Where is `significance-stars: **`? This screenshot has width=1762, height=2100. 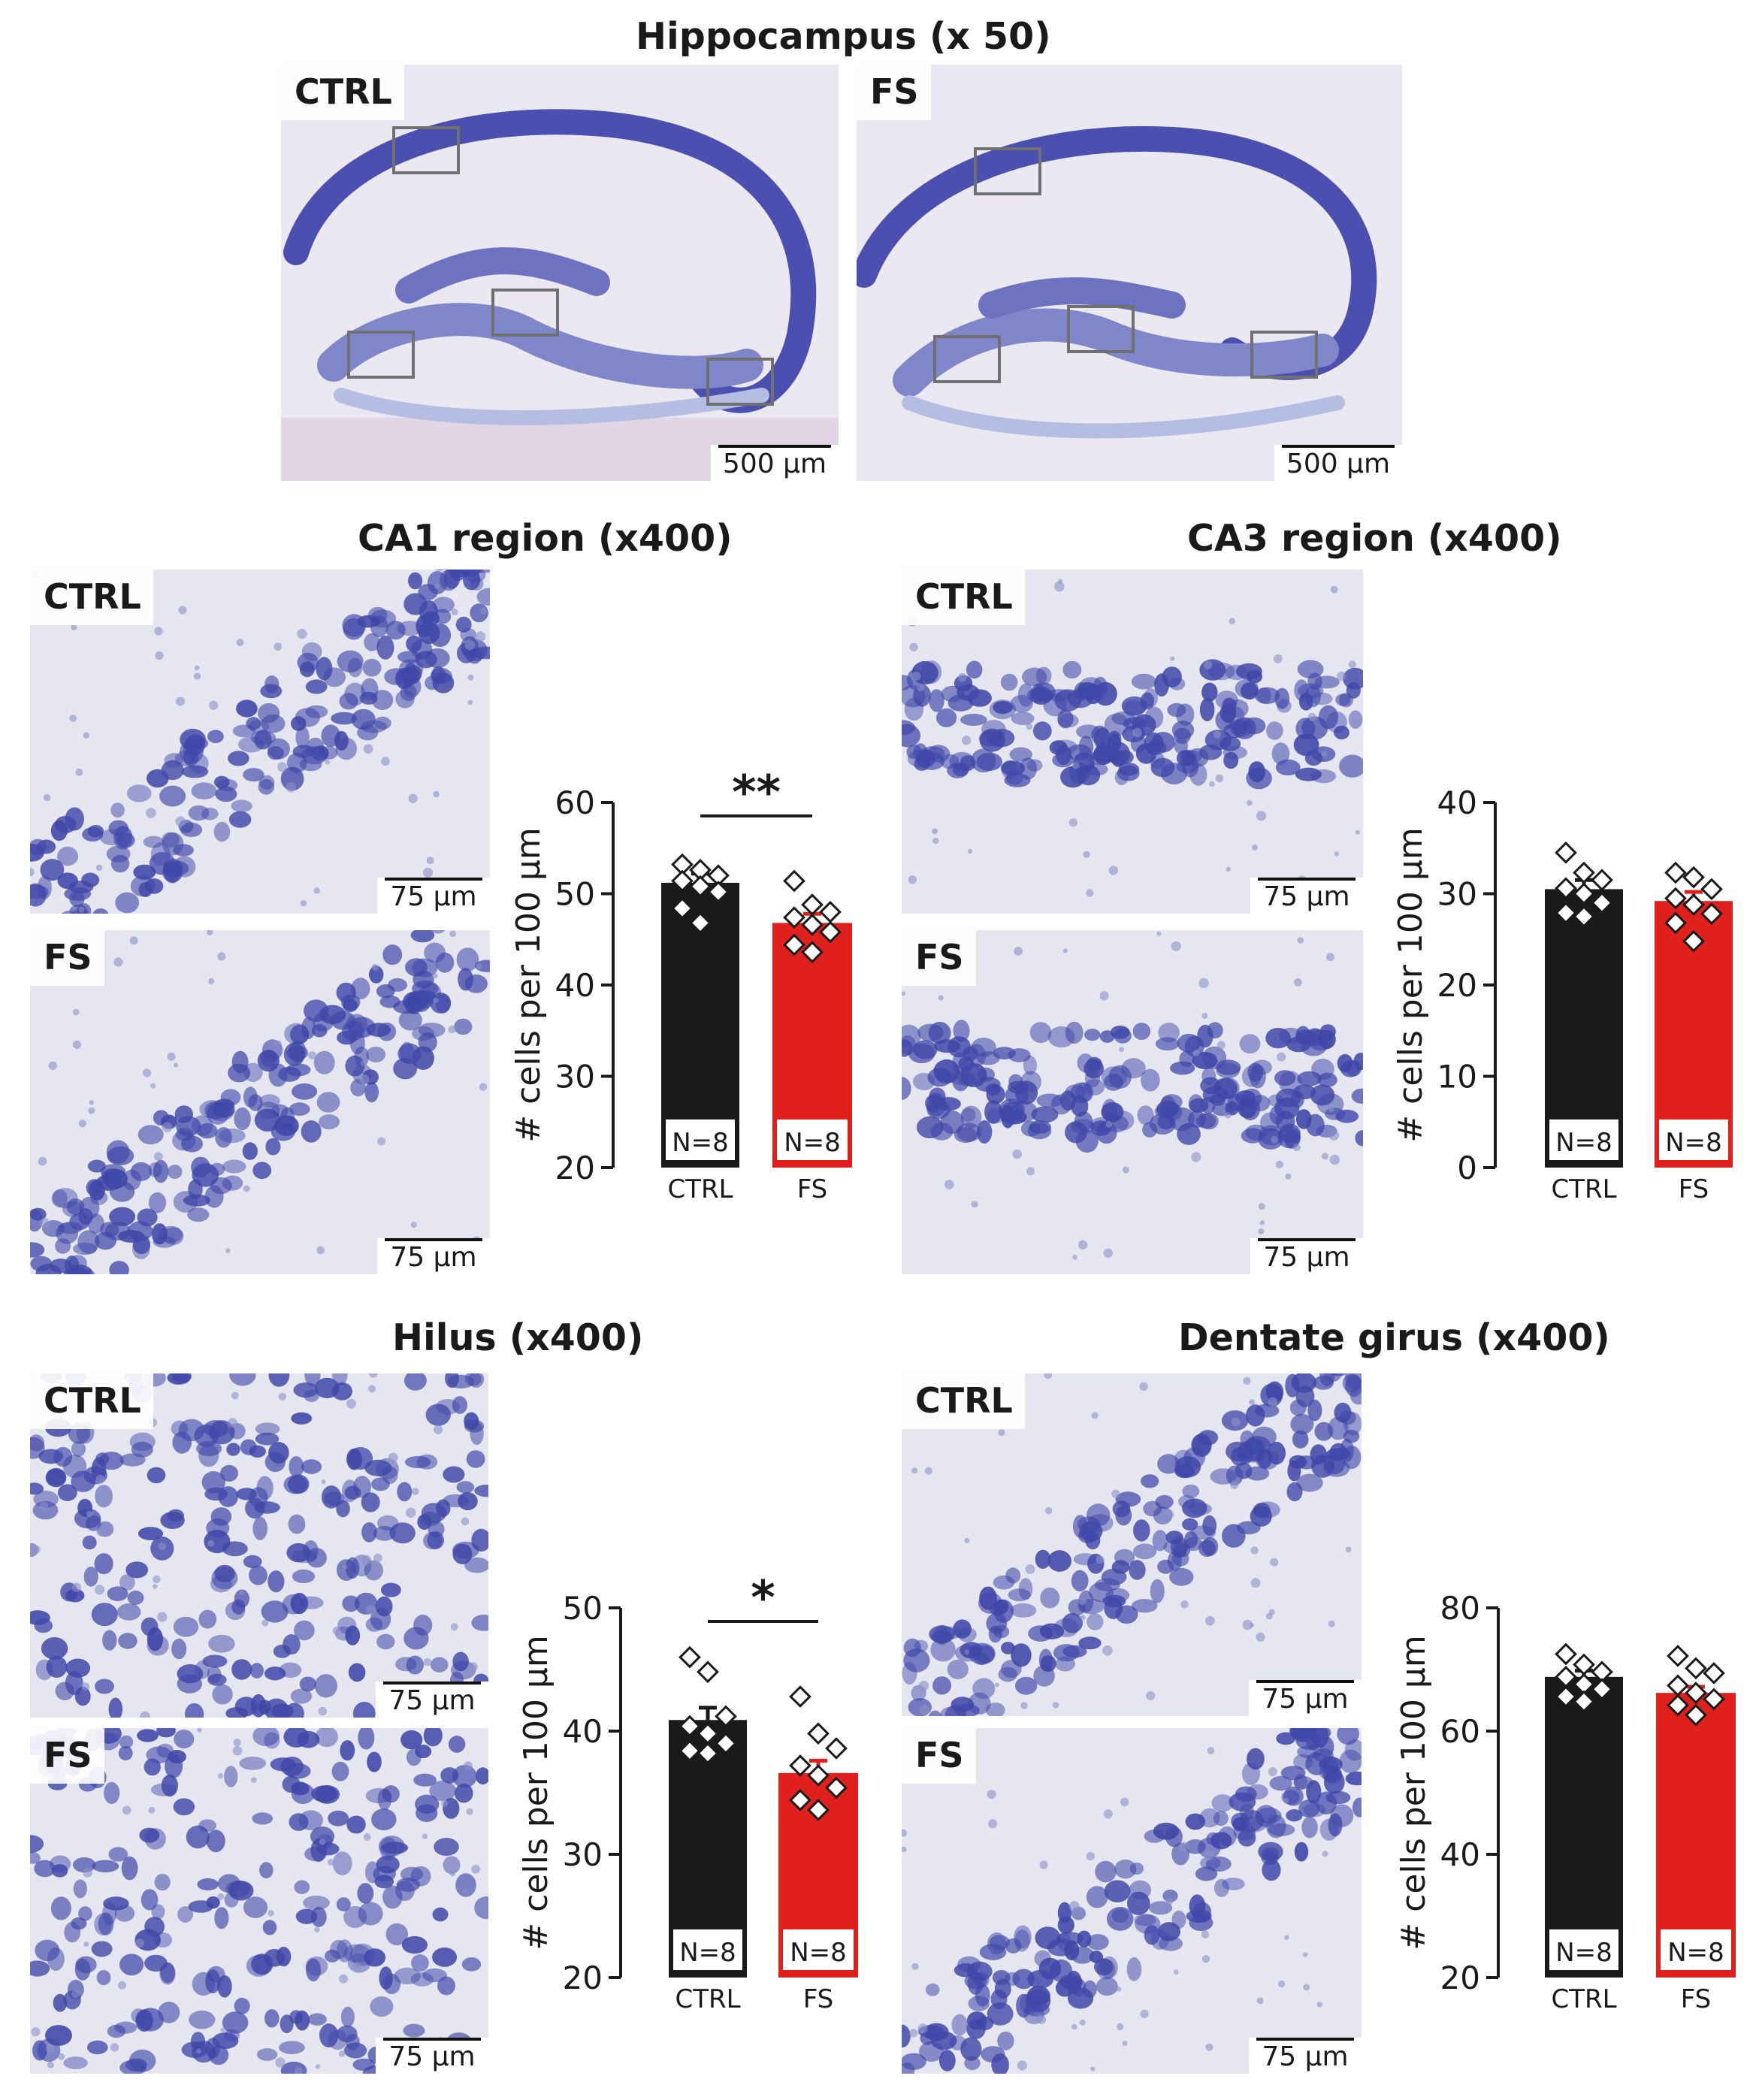
significance-stars: ** is located at coordinates (757, 792).